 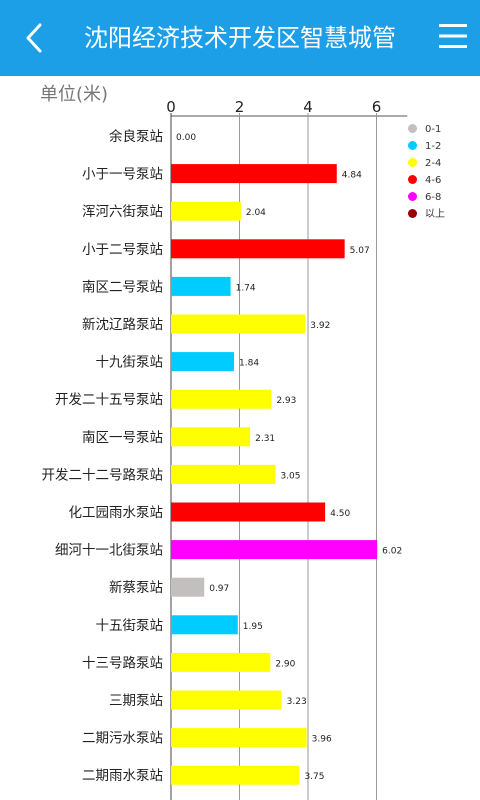 I want to click on chart-legend: 0-1 1-2 2-4 4-6 6-8 以上, so click(x=426, y=172).